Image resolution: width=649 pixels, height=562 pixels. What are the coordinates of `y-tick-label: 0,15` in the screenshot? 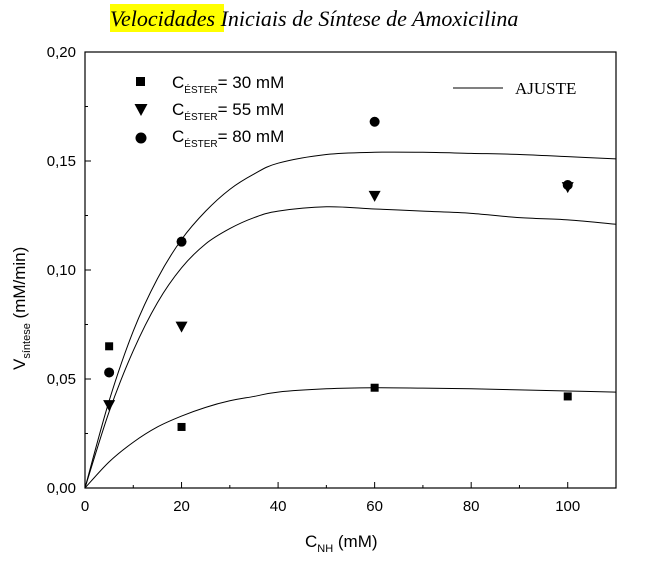 It's located at (61, 161).